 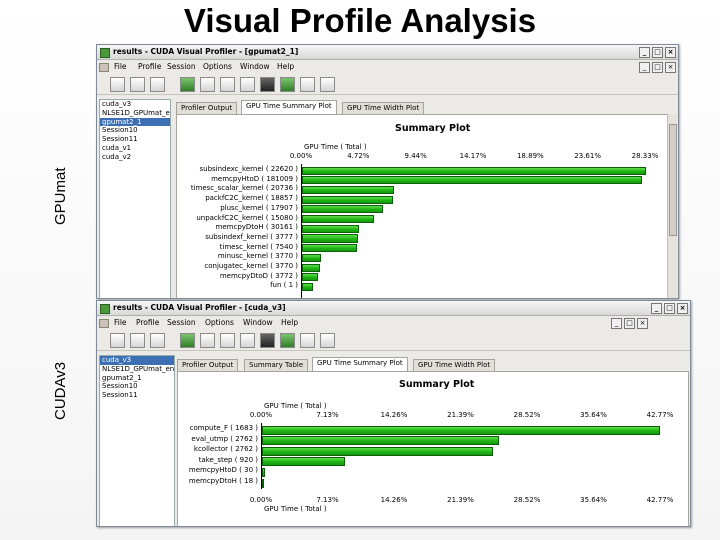 I want to click on category-label: subsindexf_kernel ( 3777 ), so click(x=251, y=236).